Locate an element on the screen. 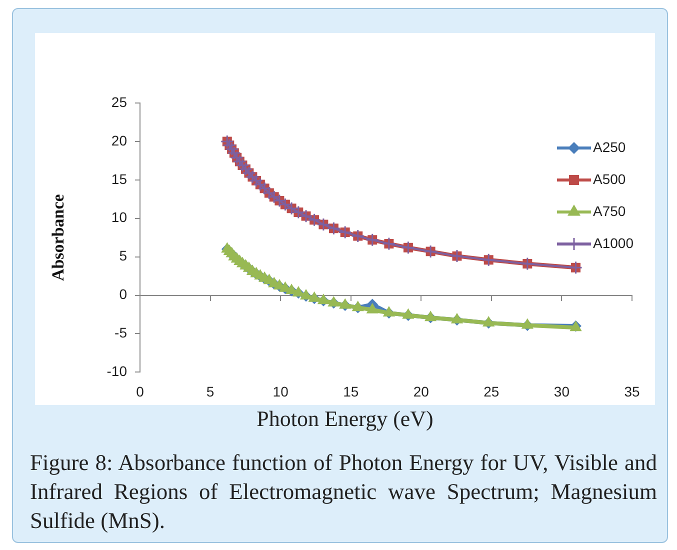 The image size is (677, 550). y-tick-label: 20 is located at coordinates (119, 140).